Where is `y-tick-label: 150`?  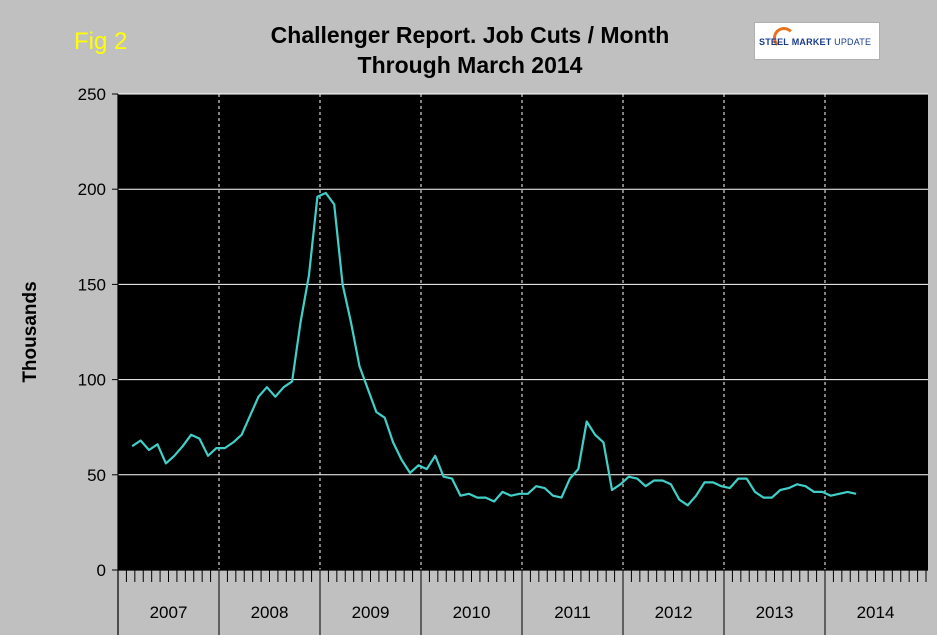
y-tick-label: 150 is located at coordinates (92, 284).